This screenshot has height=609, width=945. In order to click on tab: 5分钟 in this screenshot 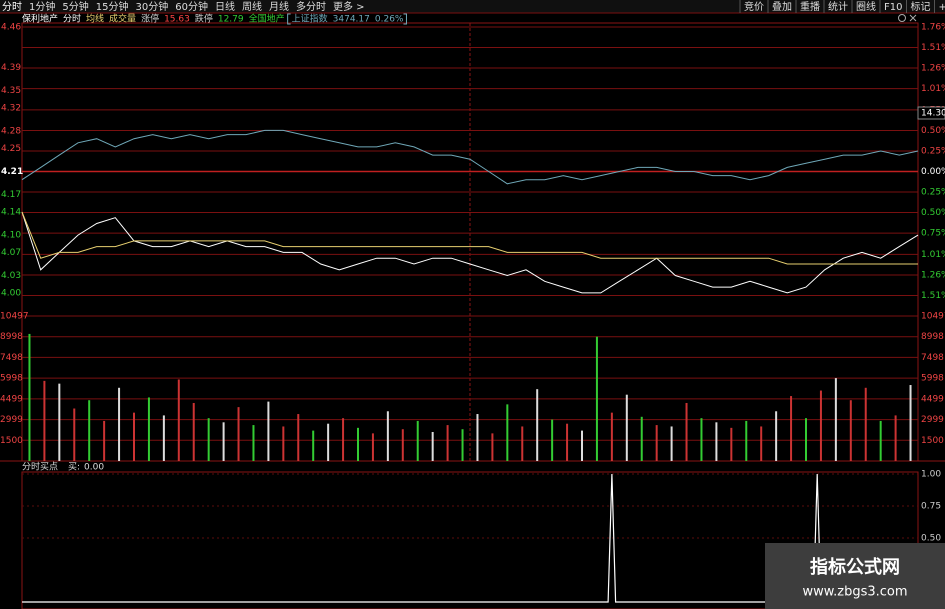, I will do `click(75, 6)`.